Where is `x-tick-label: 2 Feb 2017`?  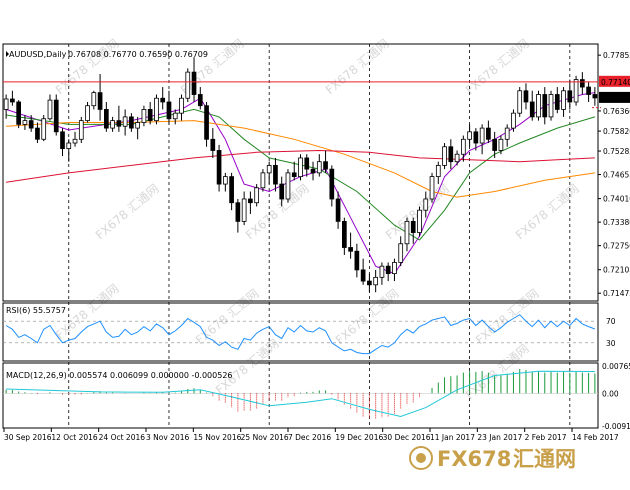 x-tick-label: 2 Feb 2017 is located at coordinates (546, 437).